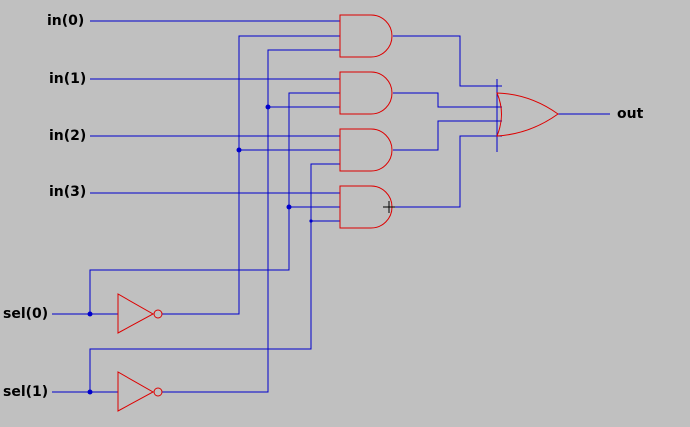 The image size is (690, 427). What do you see at coordinates (26, 392) in the screenshot?
I see `label-sel1: sel(1)` at bounding box center [26, 392].